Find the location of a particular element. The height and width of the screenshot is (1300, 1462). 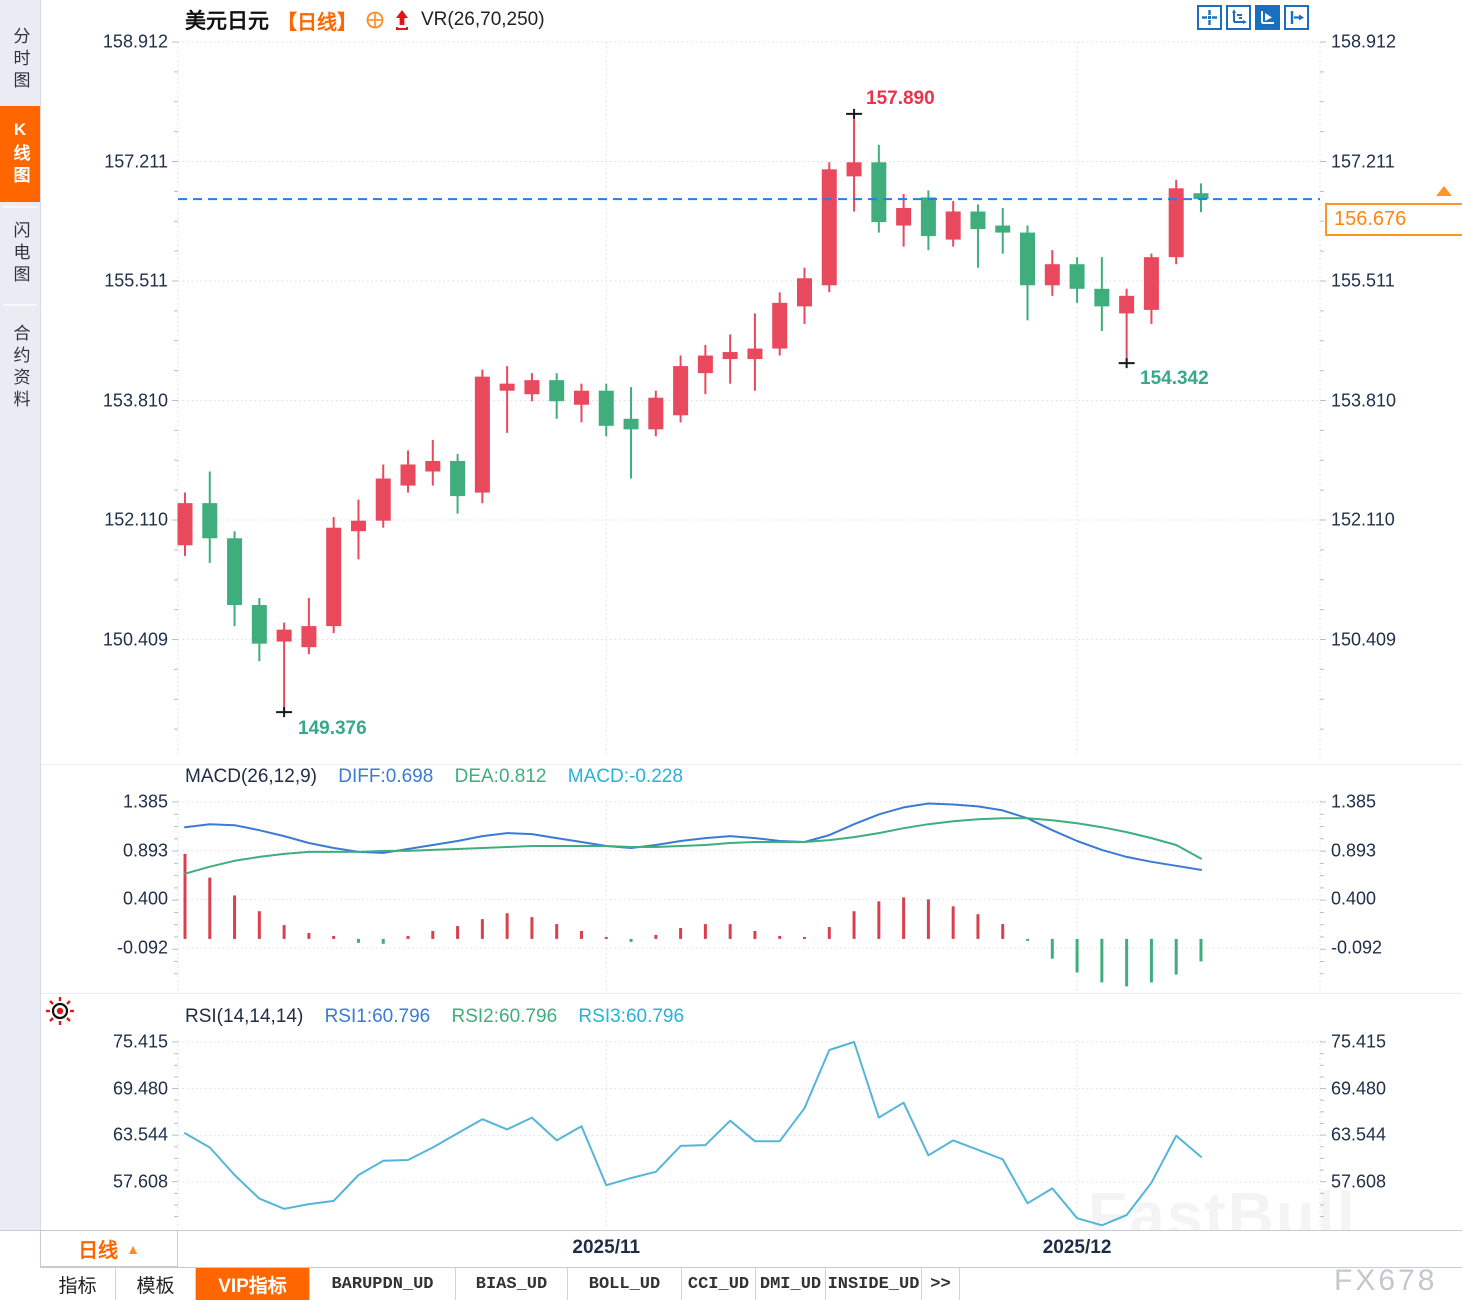

red-up-arrow-icon is located at coordinates (402, 20).